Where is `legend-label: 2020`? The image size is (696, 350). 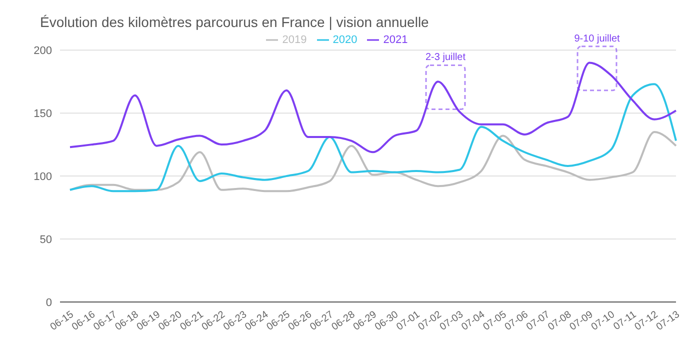 legend-label: 2020 is located at coordinates (345, 40).